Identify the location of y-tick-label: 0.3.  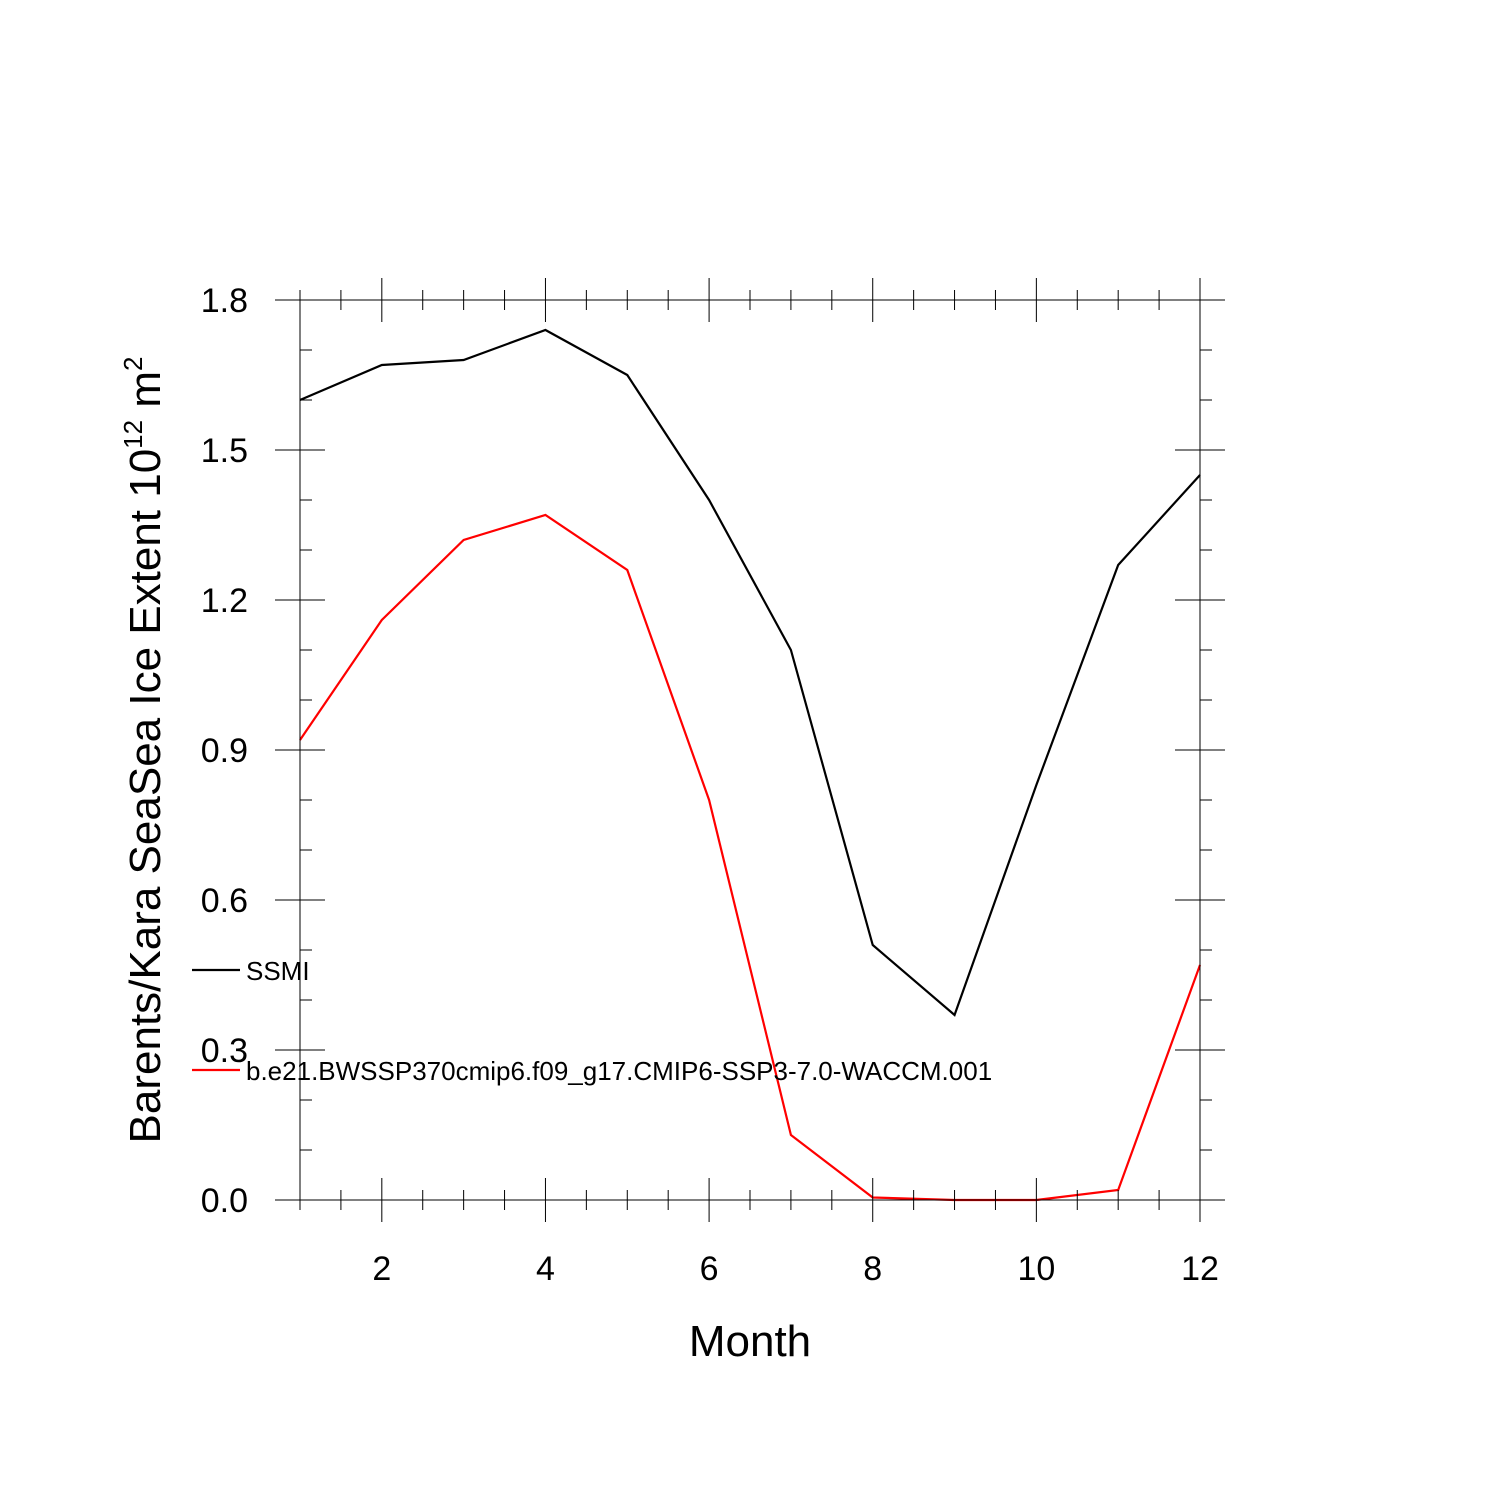
(224, 1051).